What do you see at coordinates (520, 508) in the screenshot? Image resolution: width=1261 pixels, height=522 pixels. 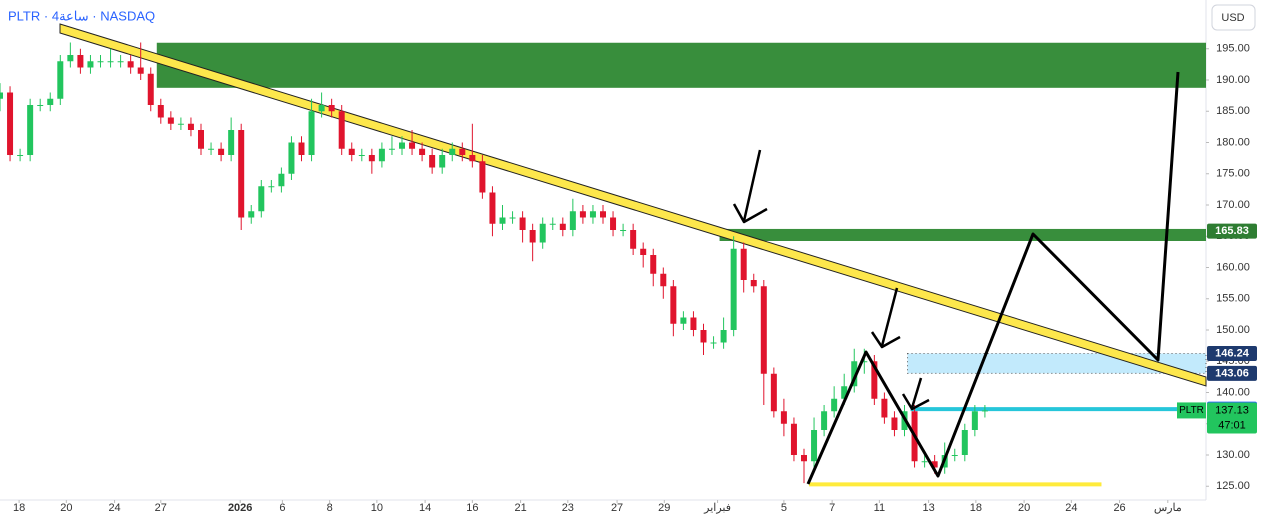 I see `x-tick-label: 21` at bounding box center [520, 508].